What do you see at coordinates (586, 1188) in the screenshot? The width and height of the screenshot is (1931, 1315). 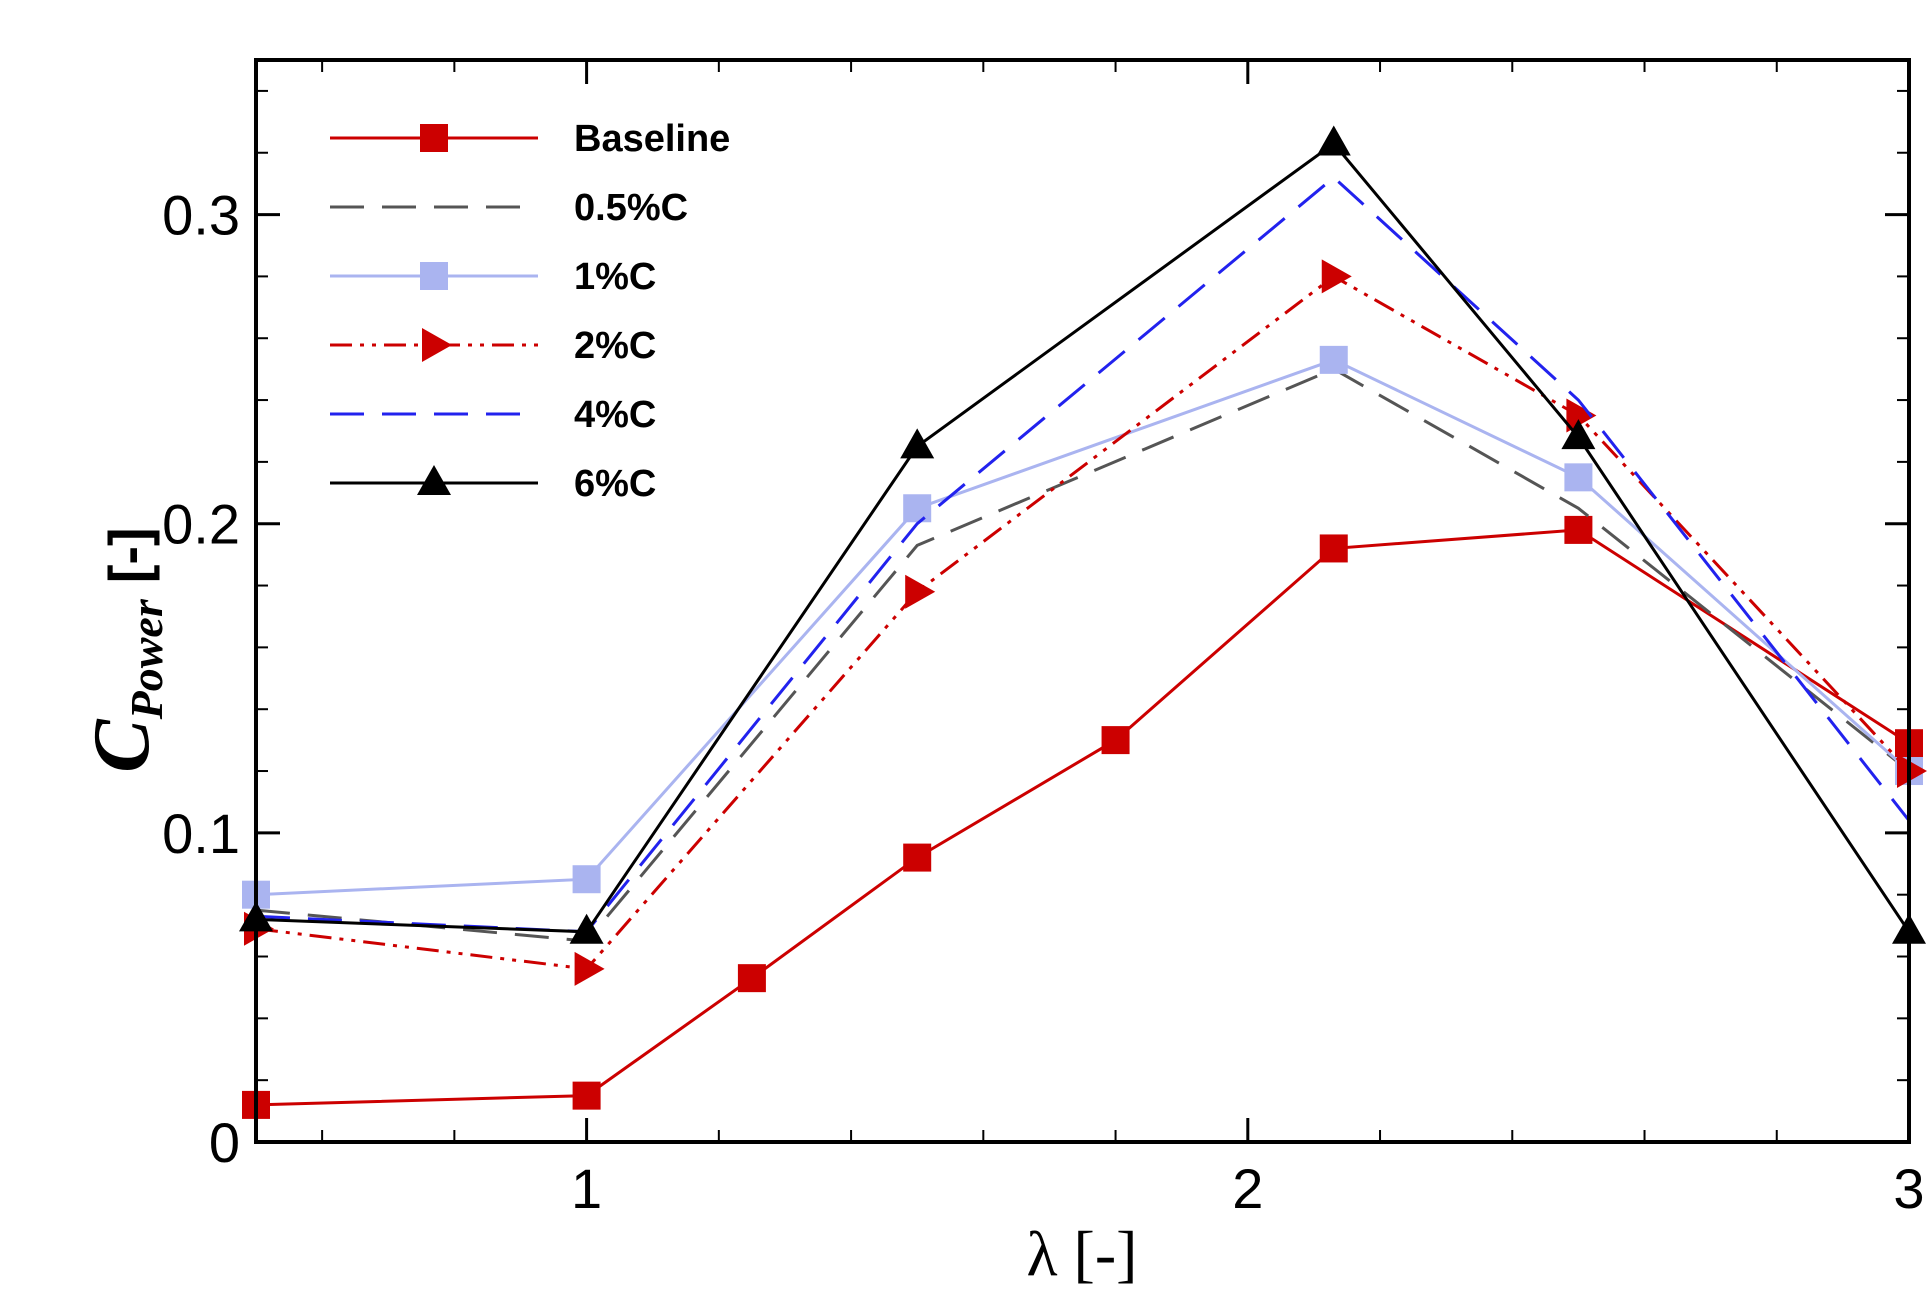 I see `x-tick-label: 1` at bounding box center [586, 1188].